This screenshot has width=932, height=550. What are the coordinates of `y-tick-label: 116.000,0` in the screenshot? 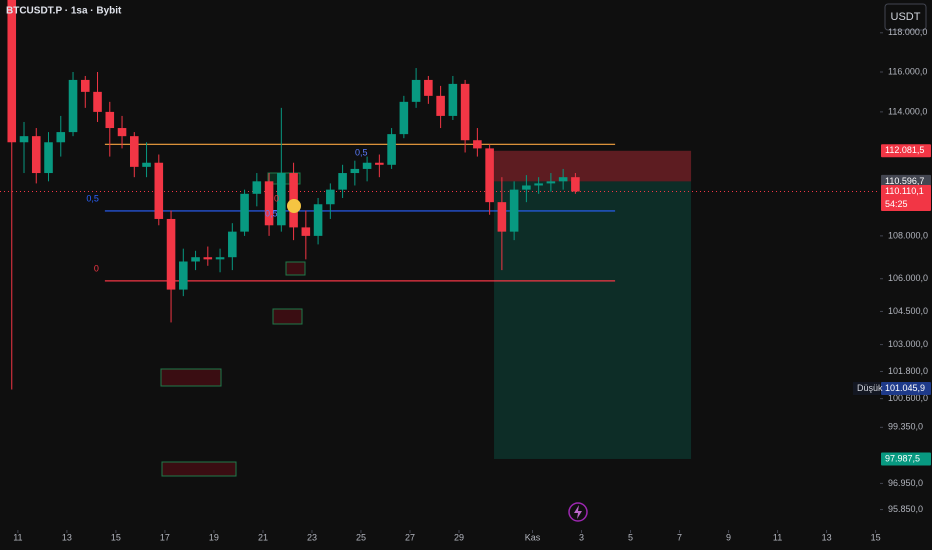 It's located at (907, 71).